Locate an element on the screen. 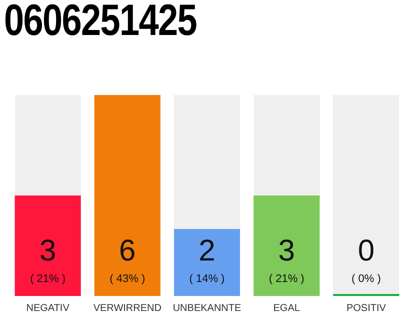 This screenshot has width=410, height=320. data-label: 6 is located at coordinates (127, 251).